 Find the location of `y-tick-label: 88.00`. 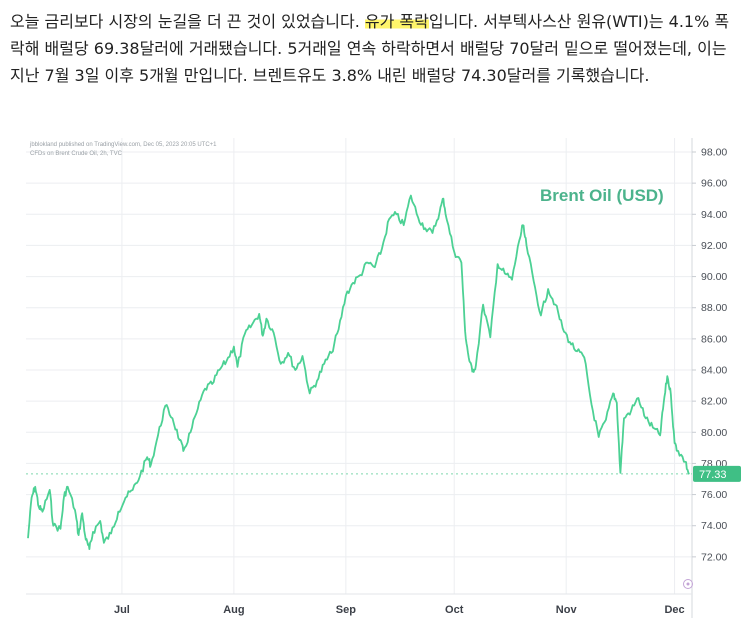

y-tick-label: 88.00 is located at coordinates (714, 308).